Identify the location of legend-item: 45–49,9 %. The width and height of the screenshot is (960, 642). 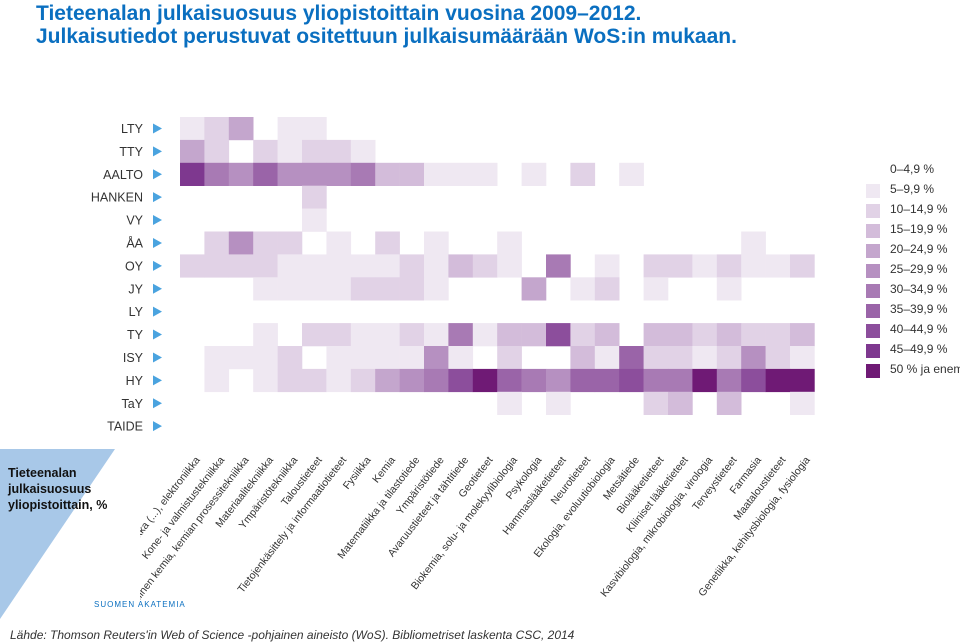
(913, 350).